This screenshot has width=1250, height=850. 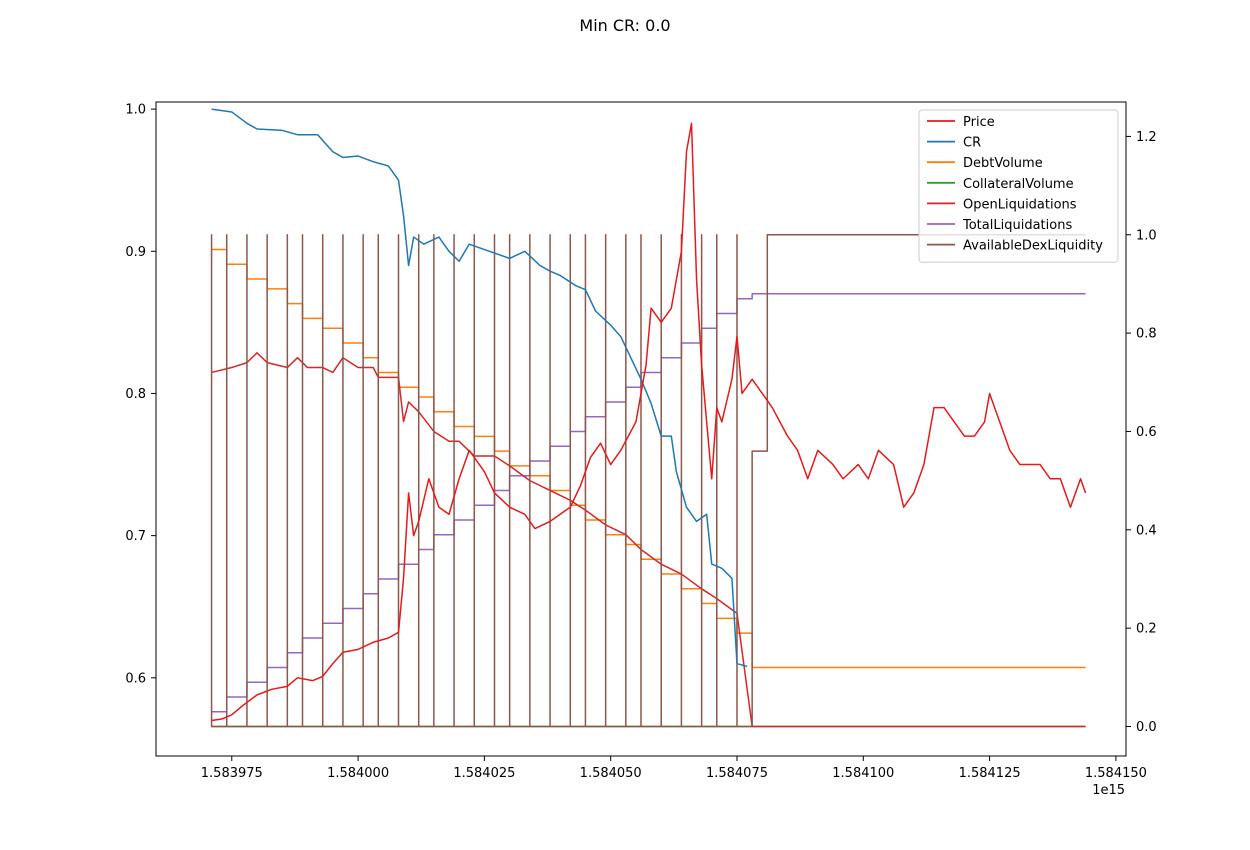 What do you see at coordinates (1020, 204) in the screenshot?
I see `legend-label: OpenLiquidations` at bounding box center [1020, 204].